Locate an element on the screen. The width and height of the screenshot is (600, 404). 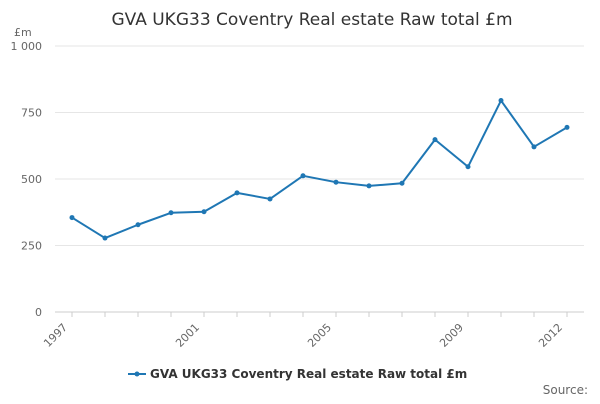
x-tick-label: 2001 is located at coordinates (187, 335).